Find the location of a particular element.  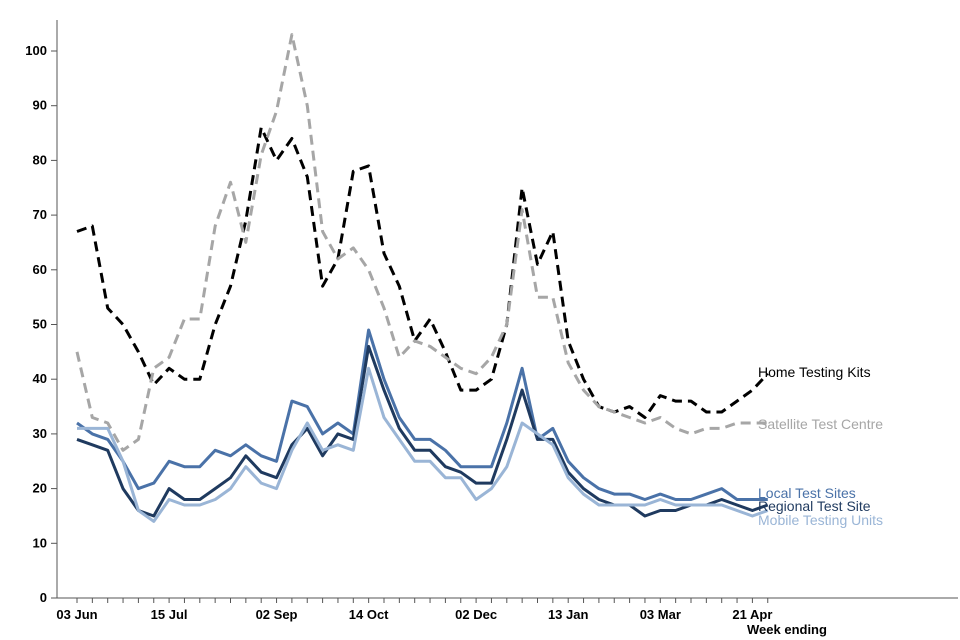

x-tick-label: 03 Jun is located at coordinates (76, 614).